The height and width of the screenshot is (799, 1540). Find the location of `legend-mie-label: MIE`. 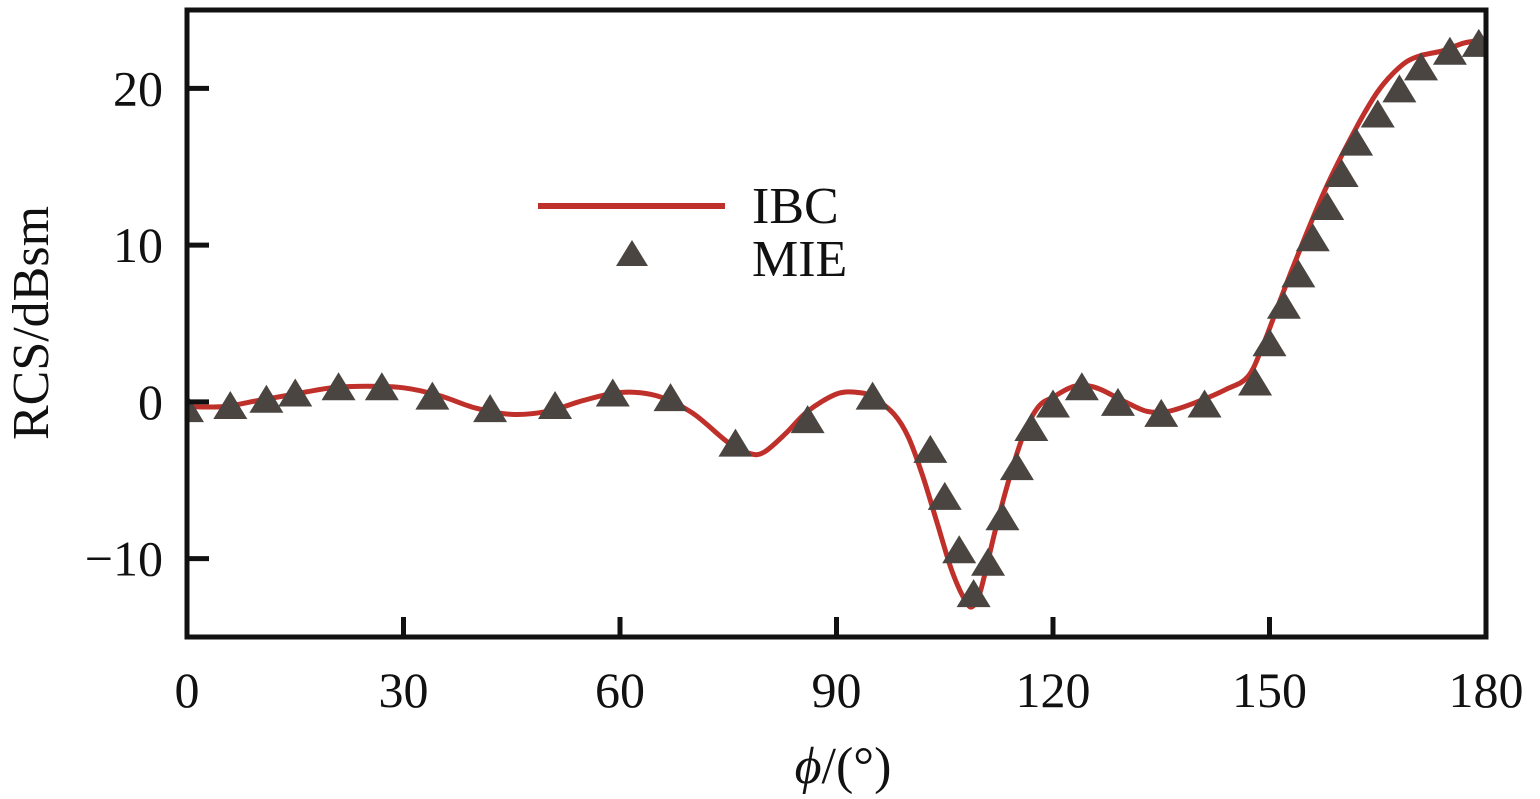

legend-mie-label: MIE is located at coordinates (799, 259).